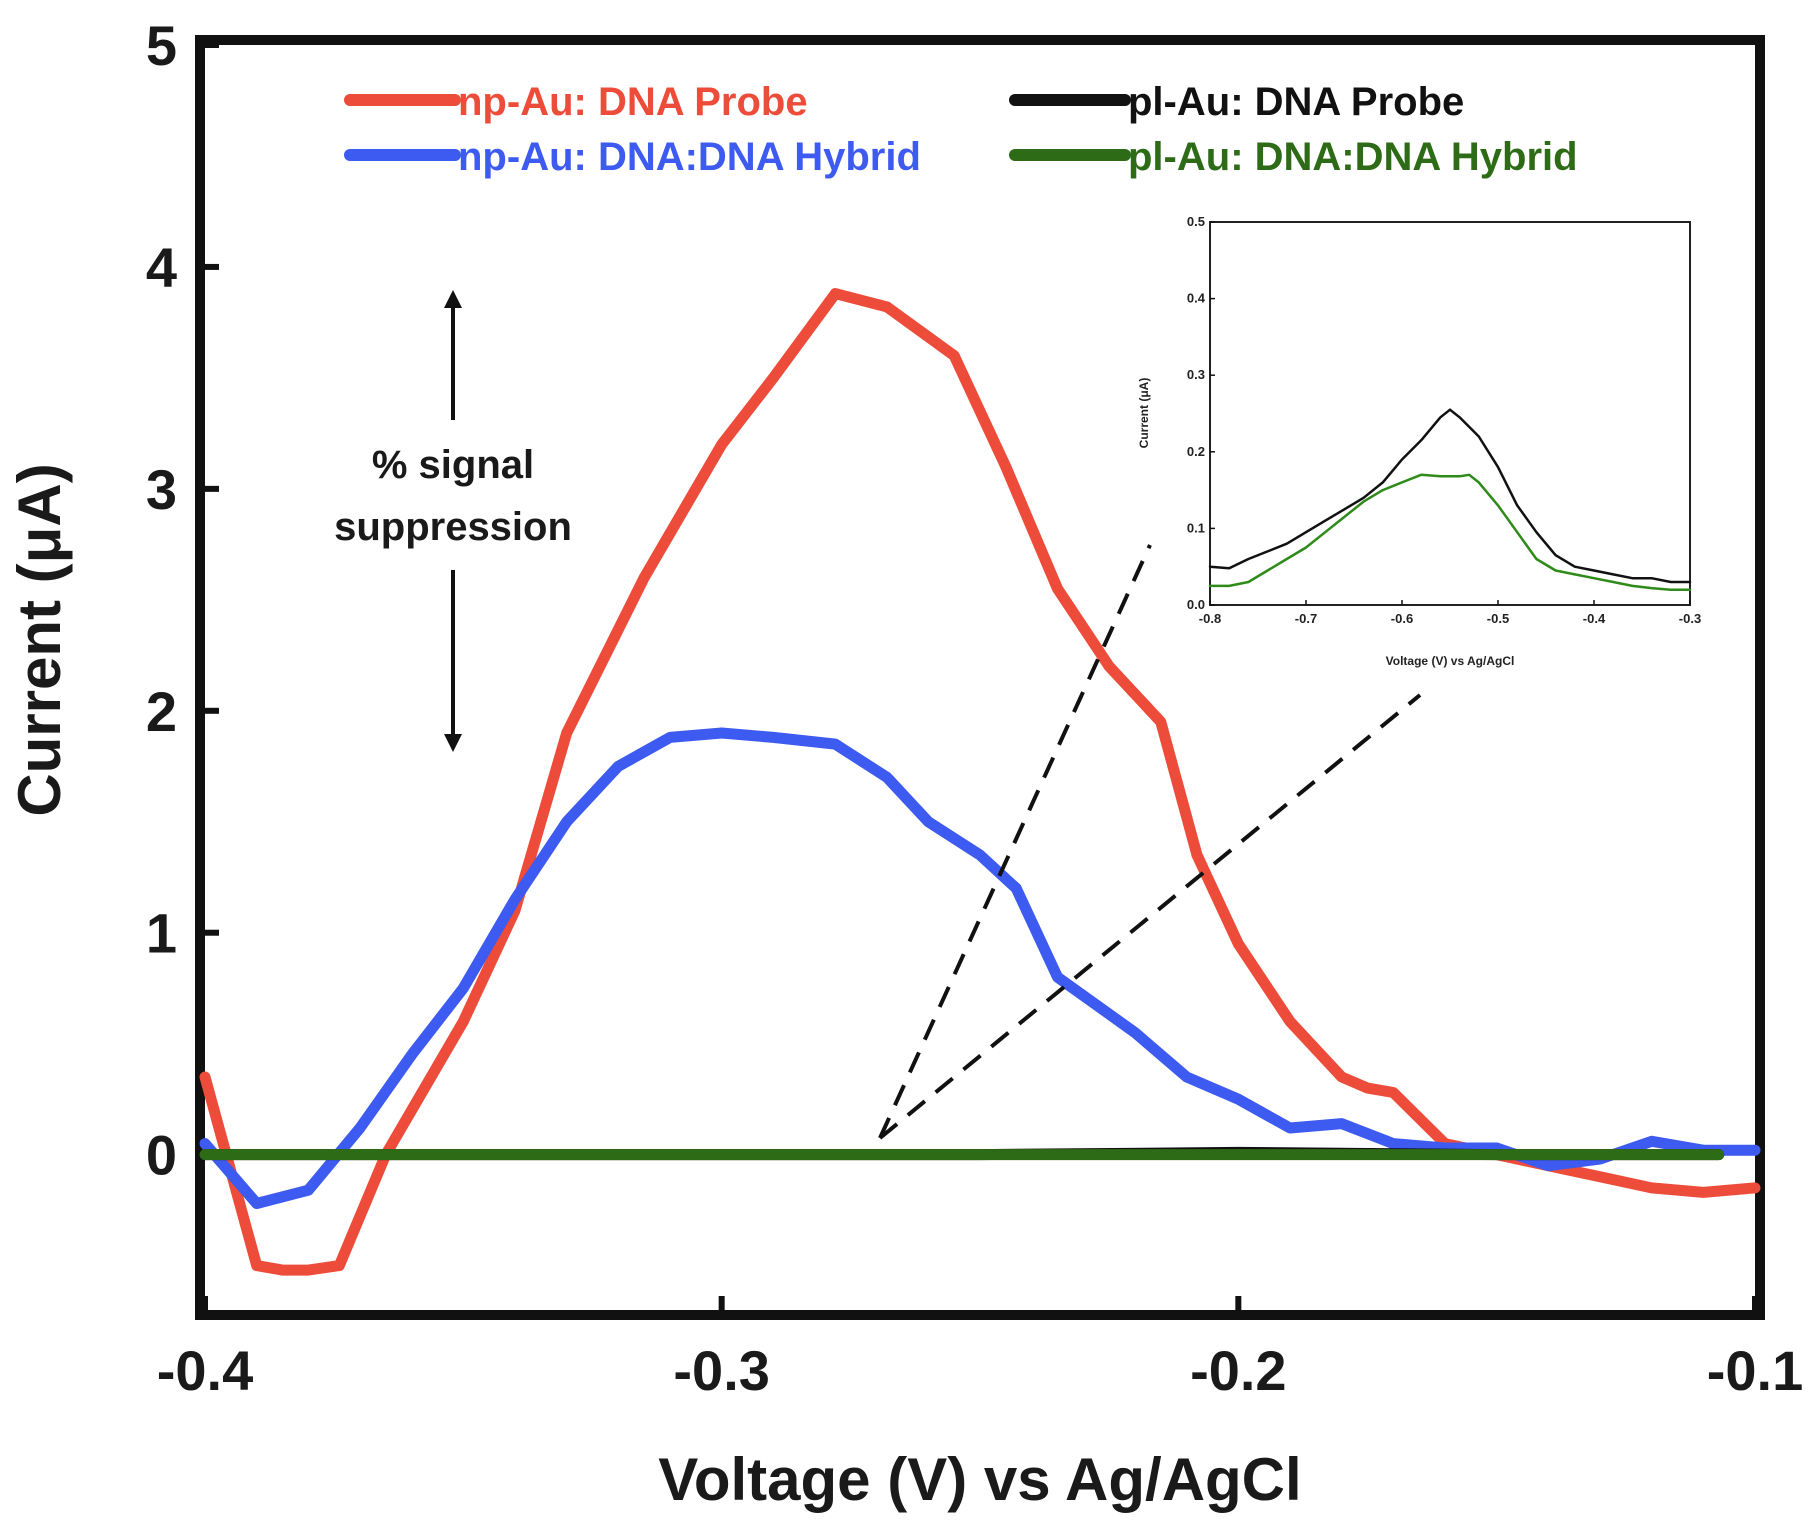  What do you see at coordinates (1196, 374) in the screenshot?
I see `inset-y-tick-label: 0.3` at bounding box center [1196, 374].